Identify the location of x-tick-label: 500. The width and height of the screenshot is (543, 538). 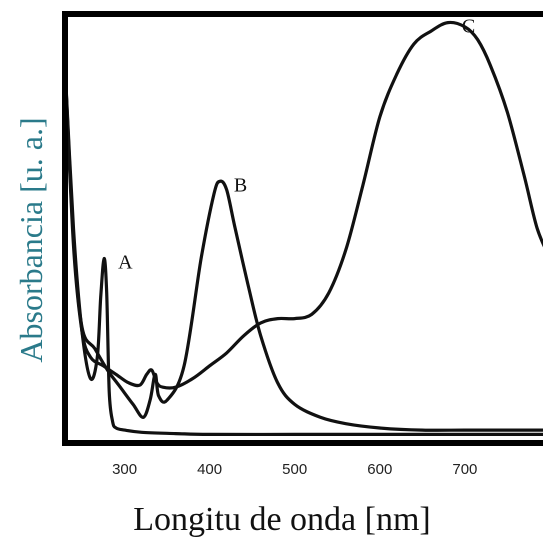
(294, 469).